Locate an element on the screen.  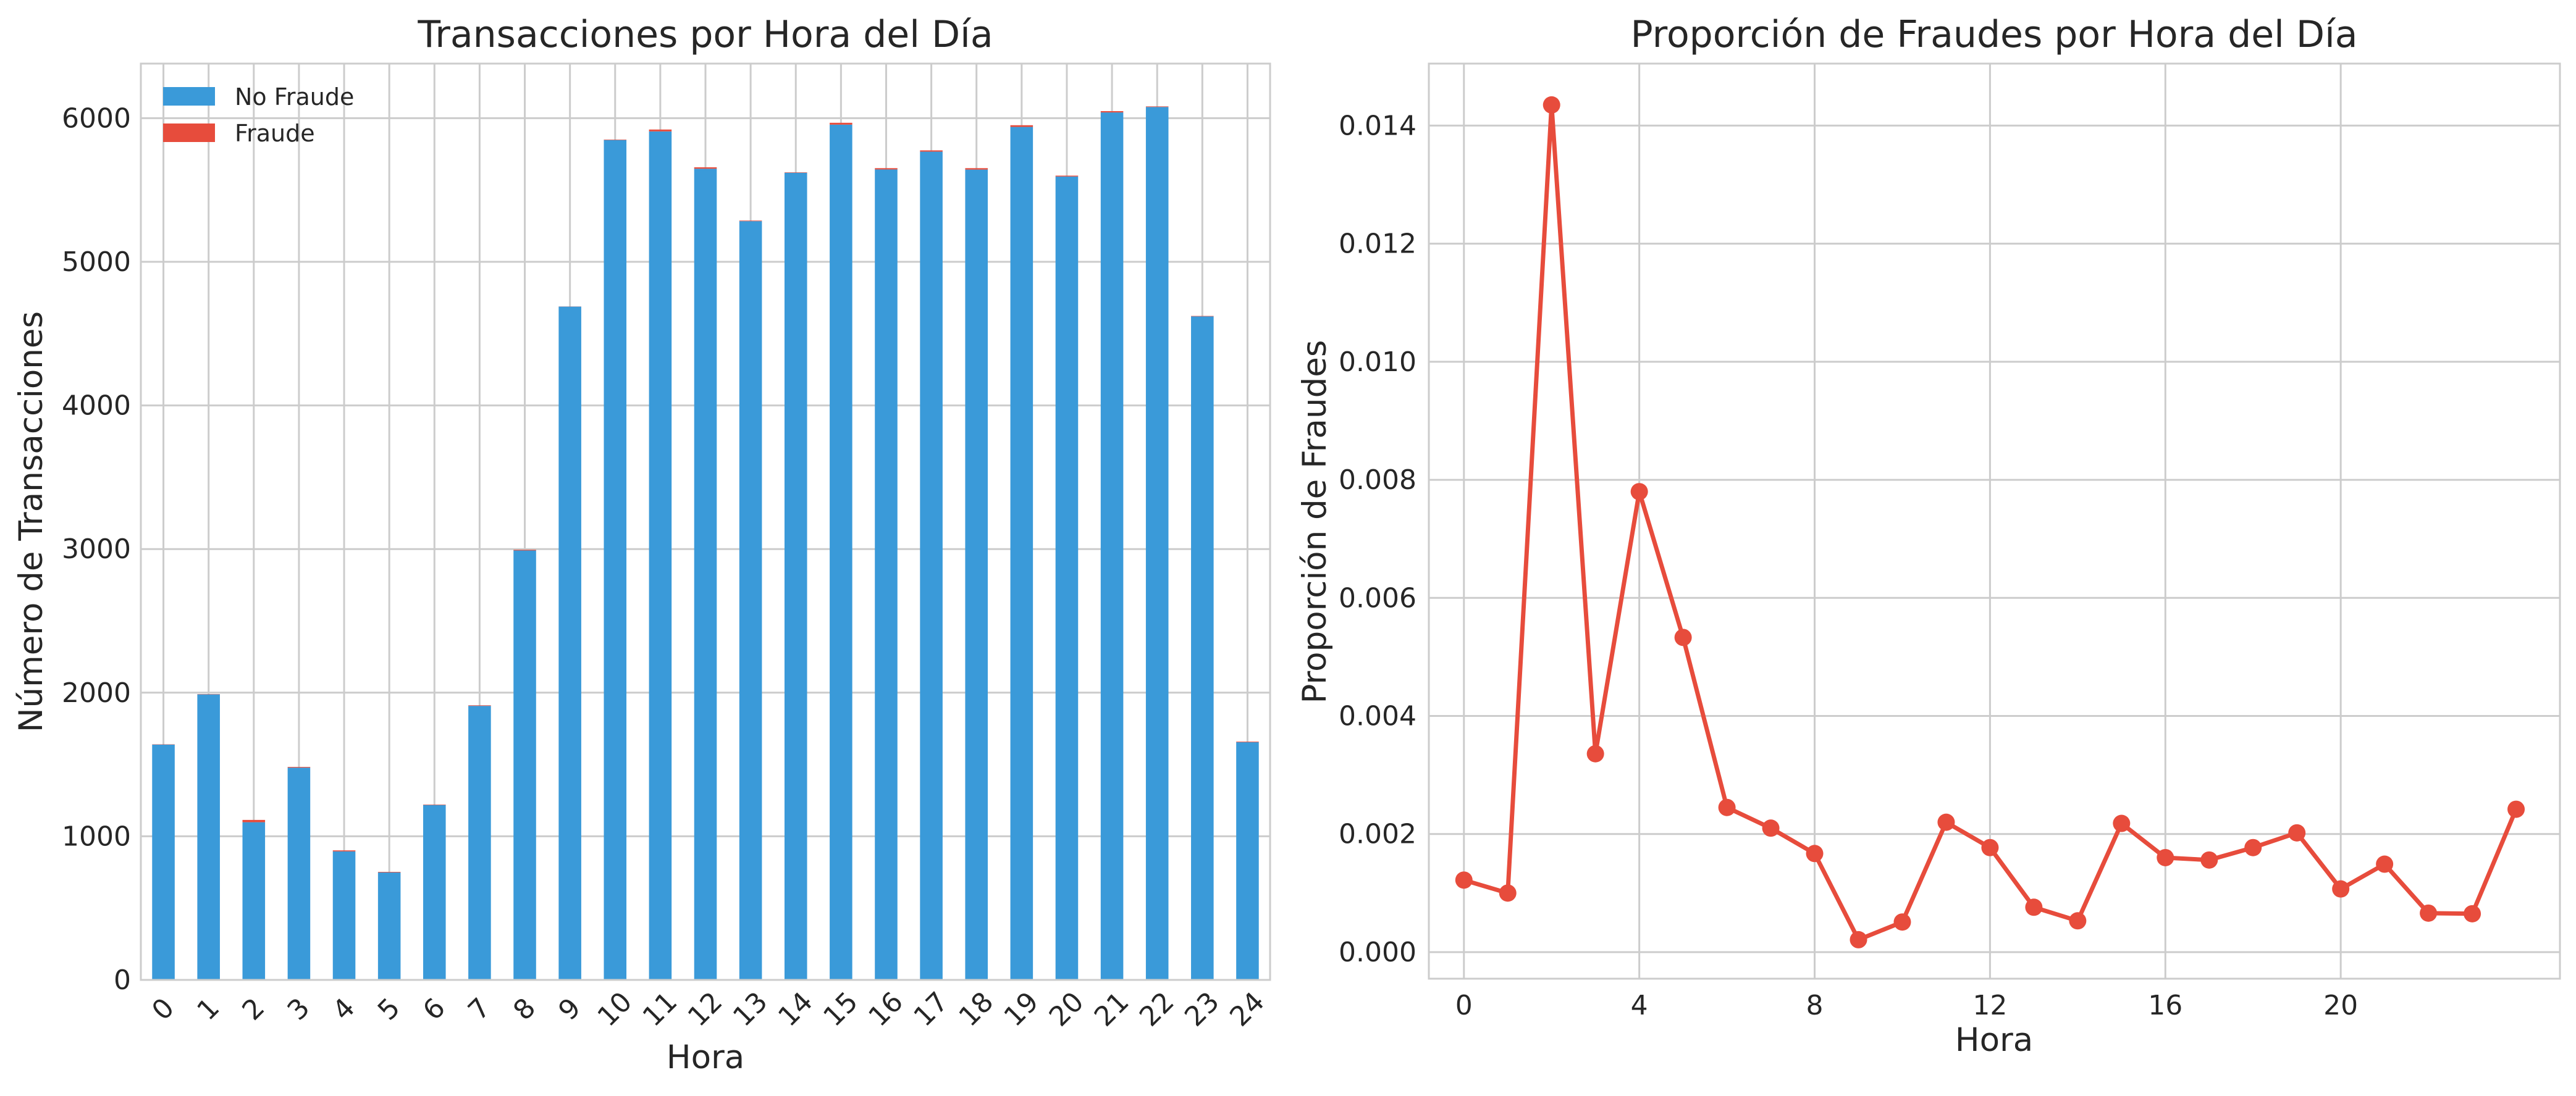
line-y-tick-label: 0.012 is located at coordinates (1377, 244).